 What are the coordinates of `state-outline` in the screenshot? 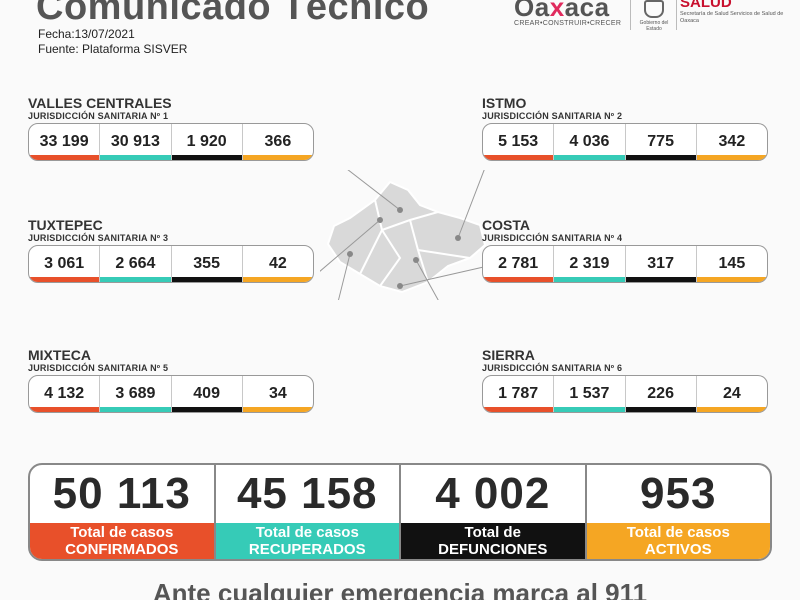 It's located at (406, 237).